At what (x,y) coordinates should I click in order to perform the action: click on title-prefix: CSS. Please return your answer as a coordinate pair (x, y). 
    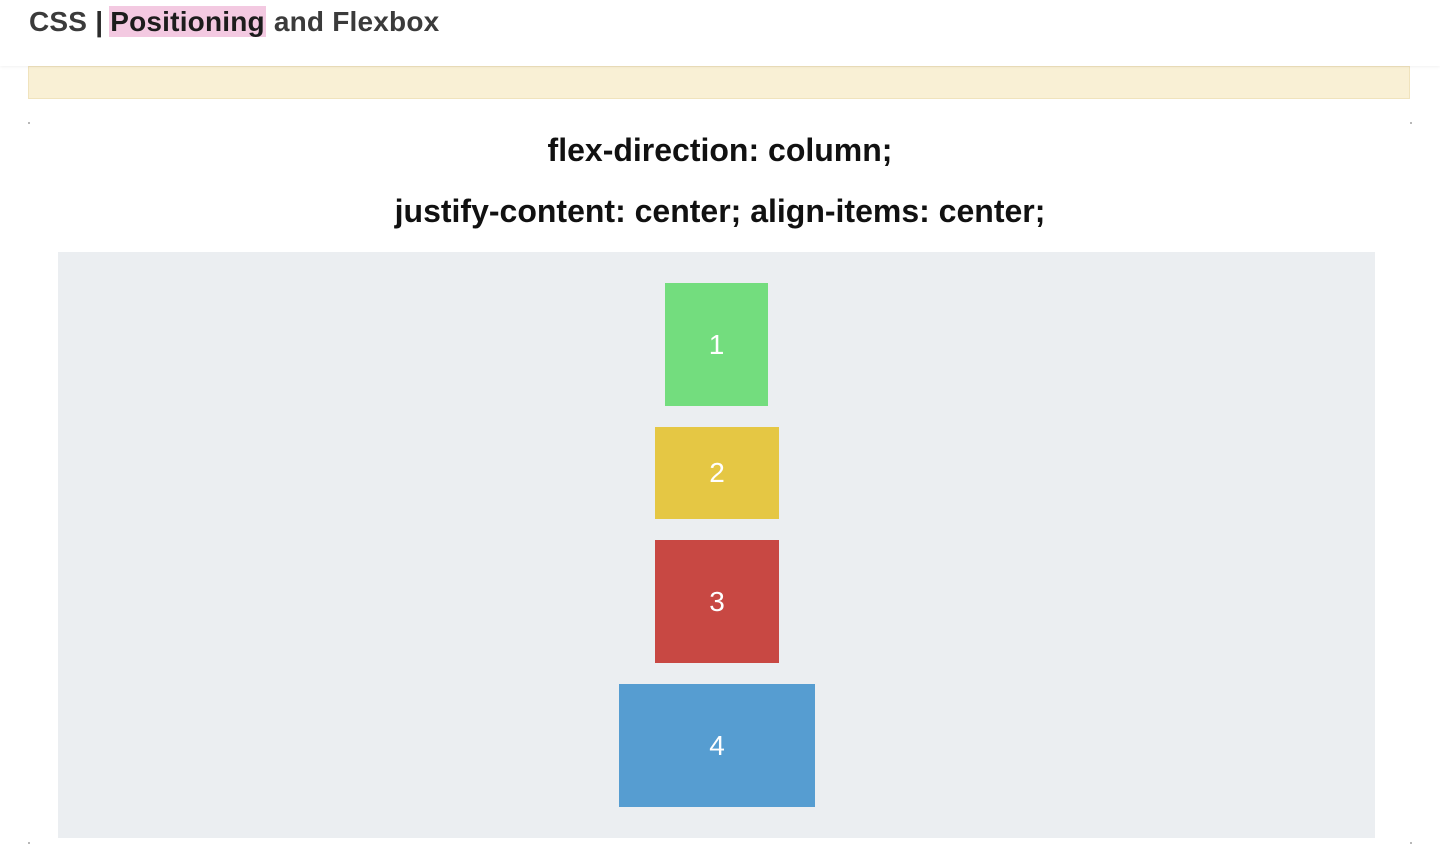
    Looking at the image, I should click on (58, 21).